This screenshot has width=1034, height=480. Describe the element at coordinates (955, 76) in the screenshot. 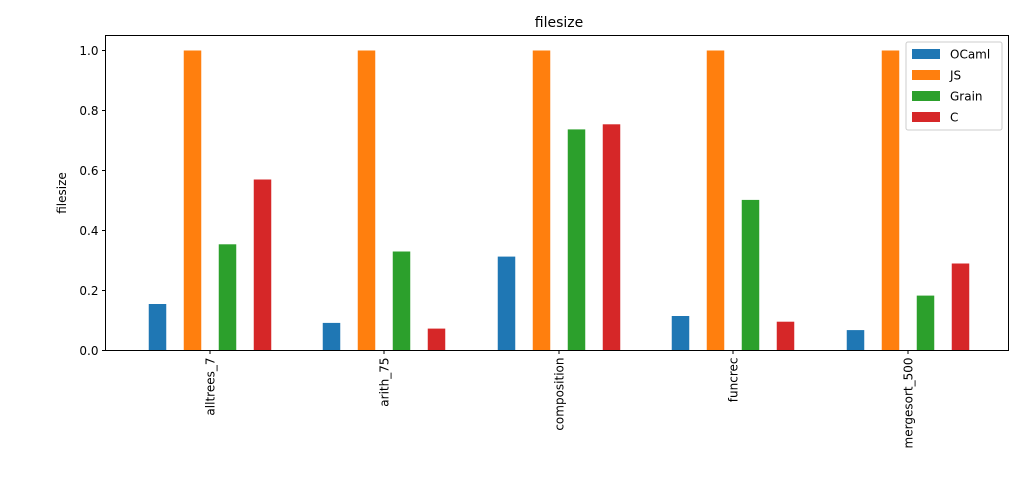

I see `legend-label-js: JS` at that location.